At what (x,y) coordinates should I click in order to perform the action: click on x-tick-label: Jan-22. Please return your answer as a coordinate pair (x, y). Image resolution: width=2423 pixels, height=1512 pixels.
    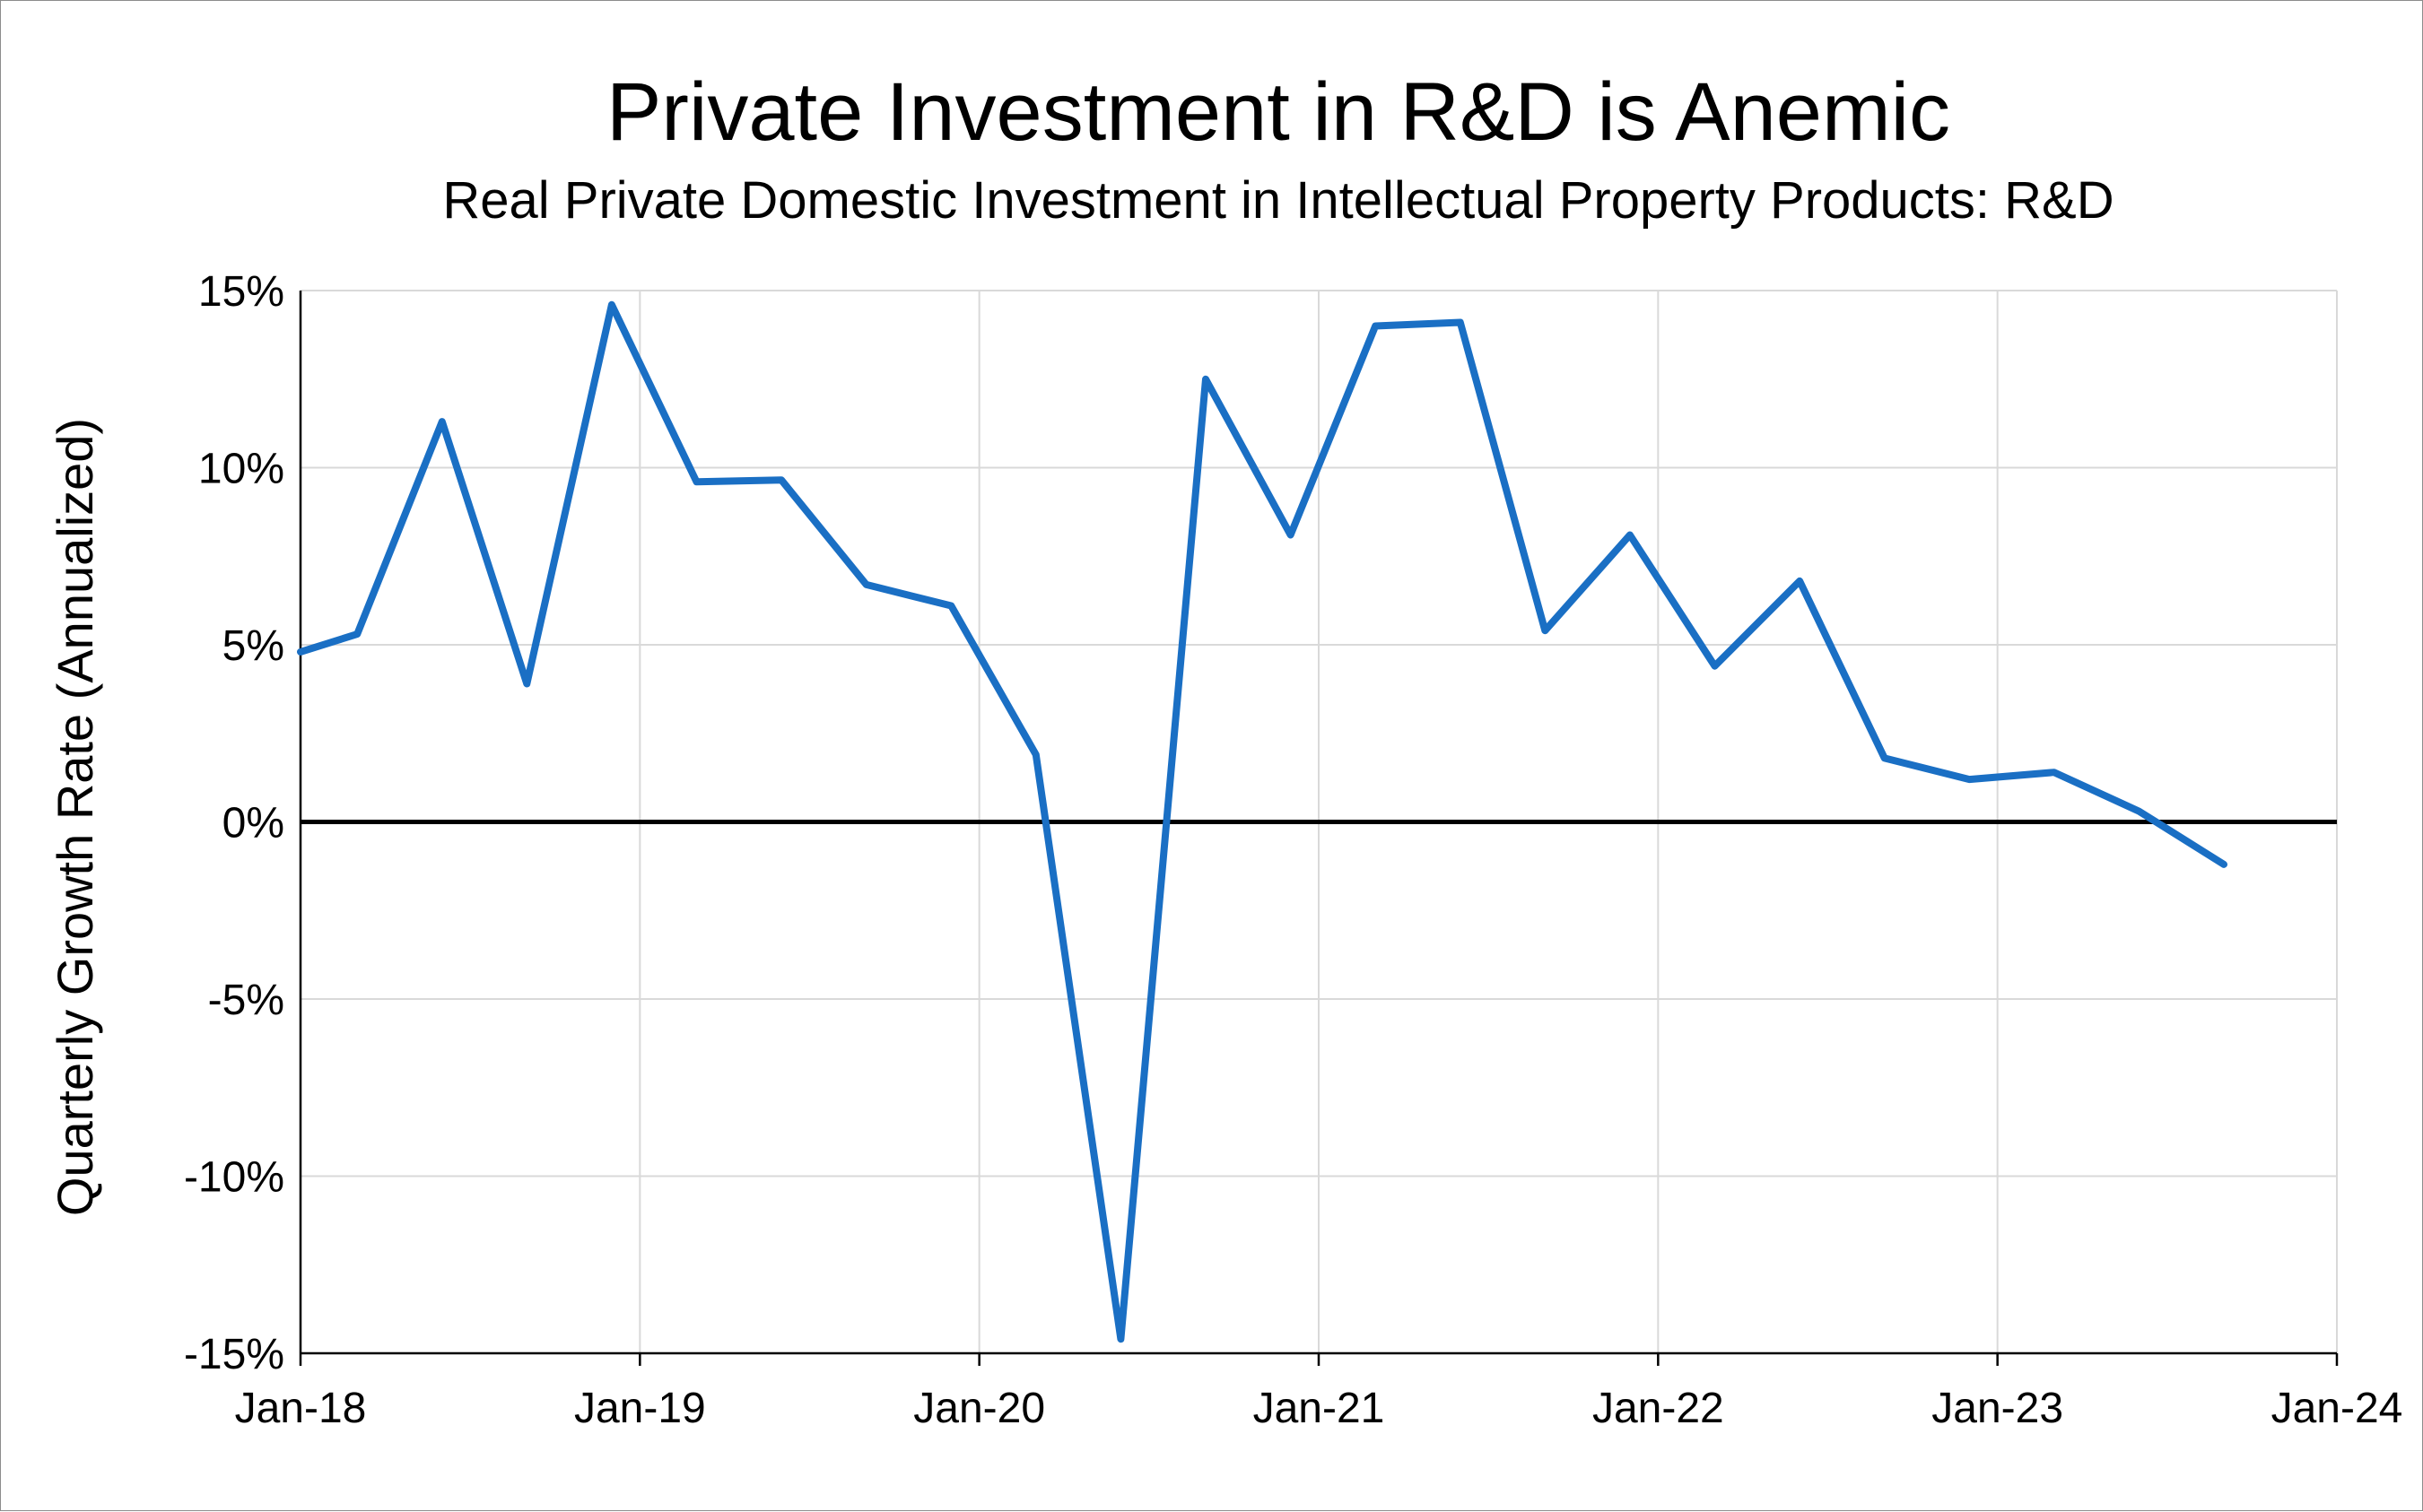
    Looking at the image, I should click on (1658, 1408).